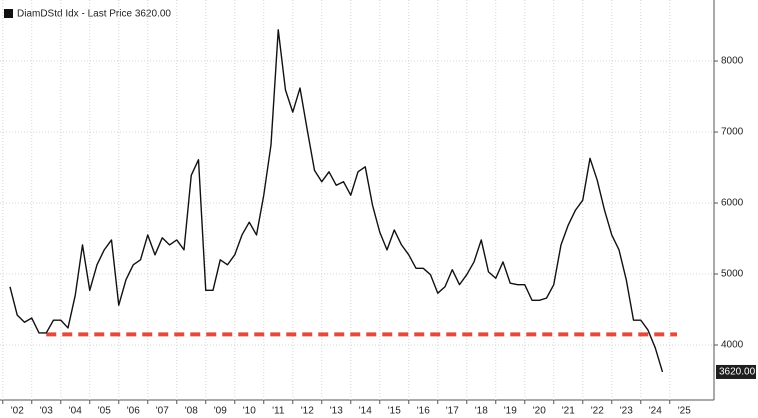 This screenshot has height=418, width=758. Describe the element at coordinates (365, 411) in the screenshot. I see `x-tick-label: '14` at that location.